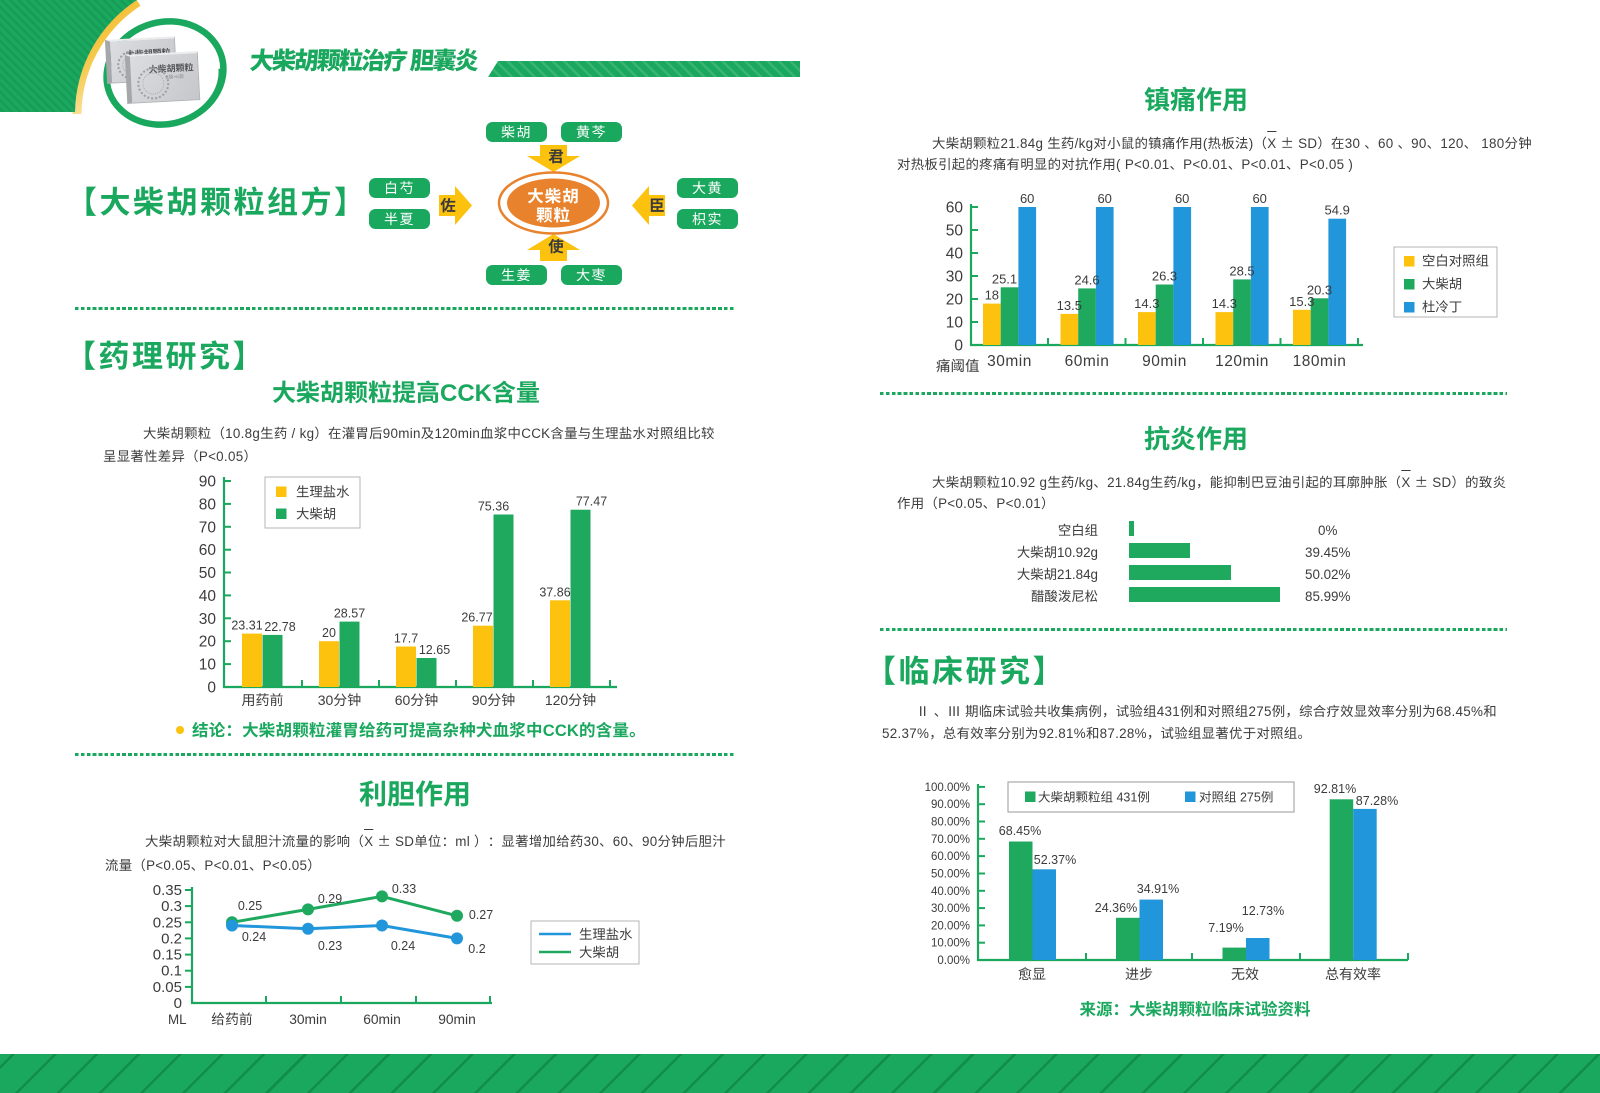 The image size is (1600, 1093). I want to click on svg-text: 0.23, so click(330, 944).